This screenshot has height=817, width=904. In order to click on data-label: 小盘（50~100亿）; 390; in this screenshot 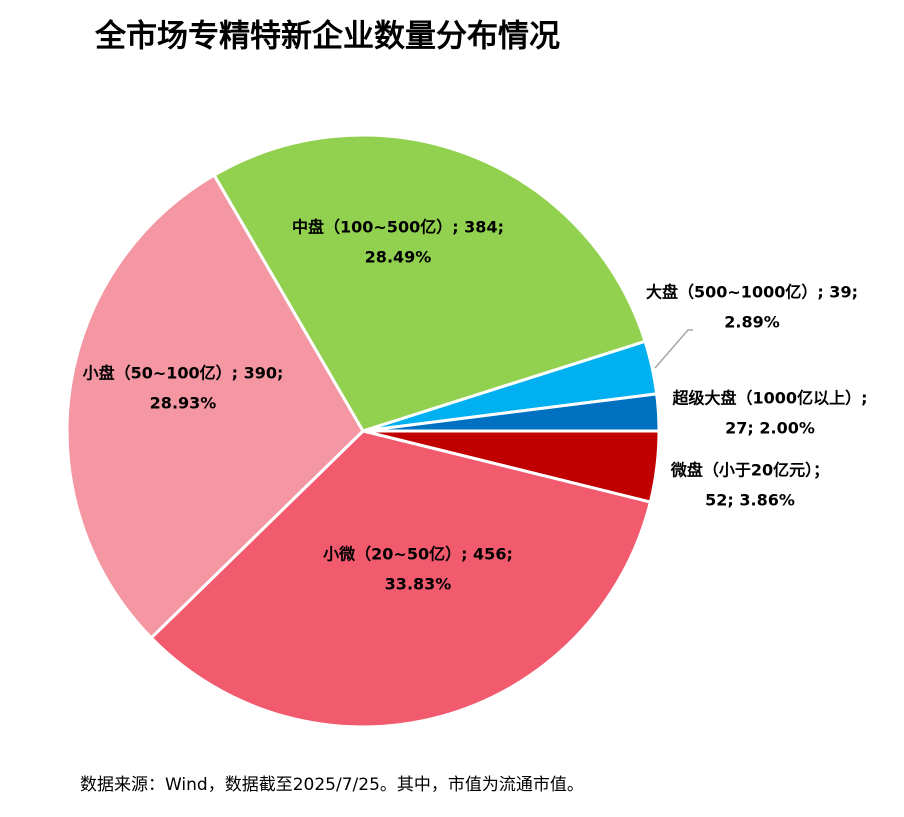, I will do `click(183, 373)`.